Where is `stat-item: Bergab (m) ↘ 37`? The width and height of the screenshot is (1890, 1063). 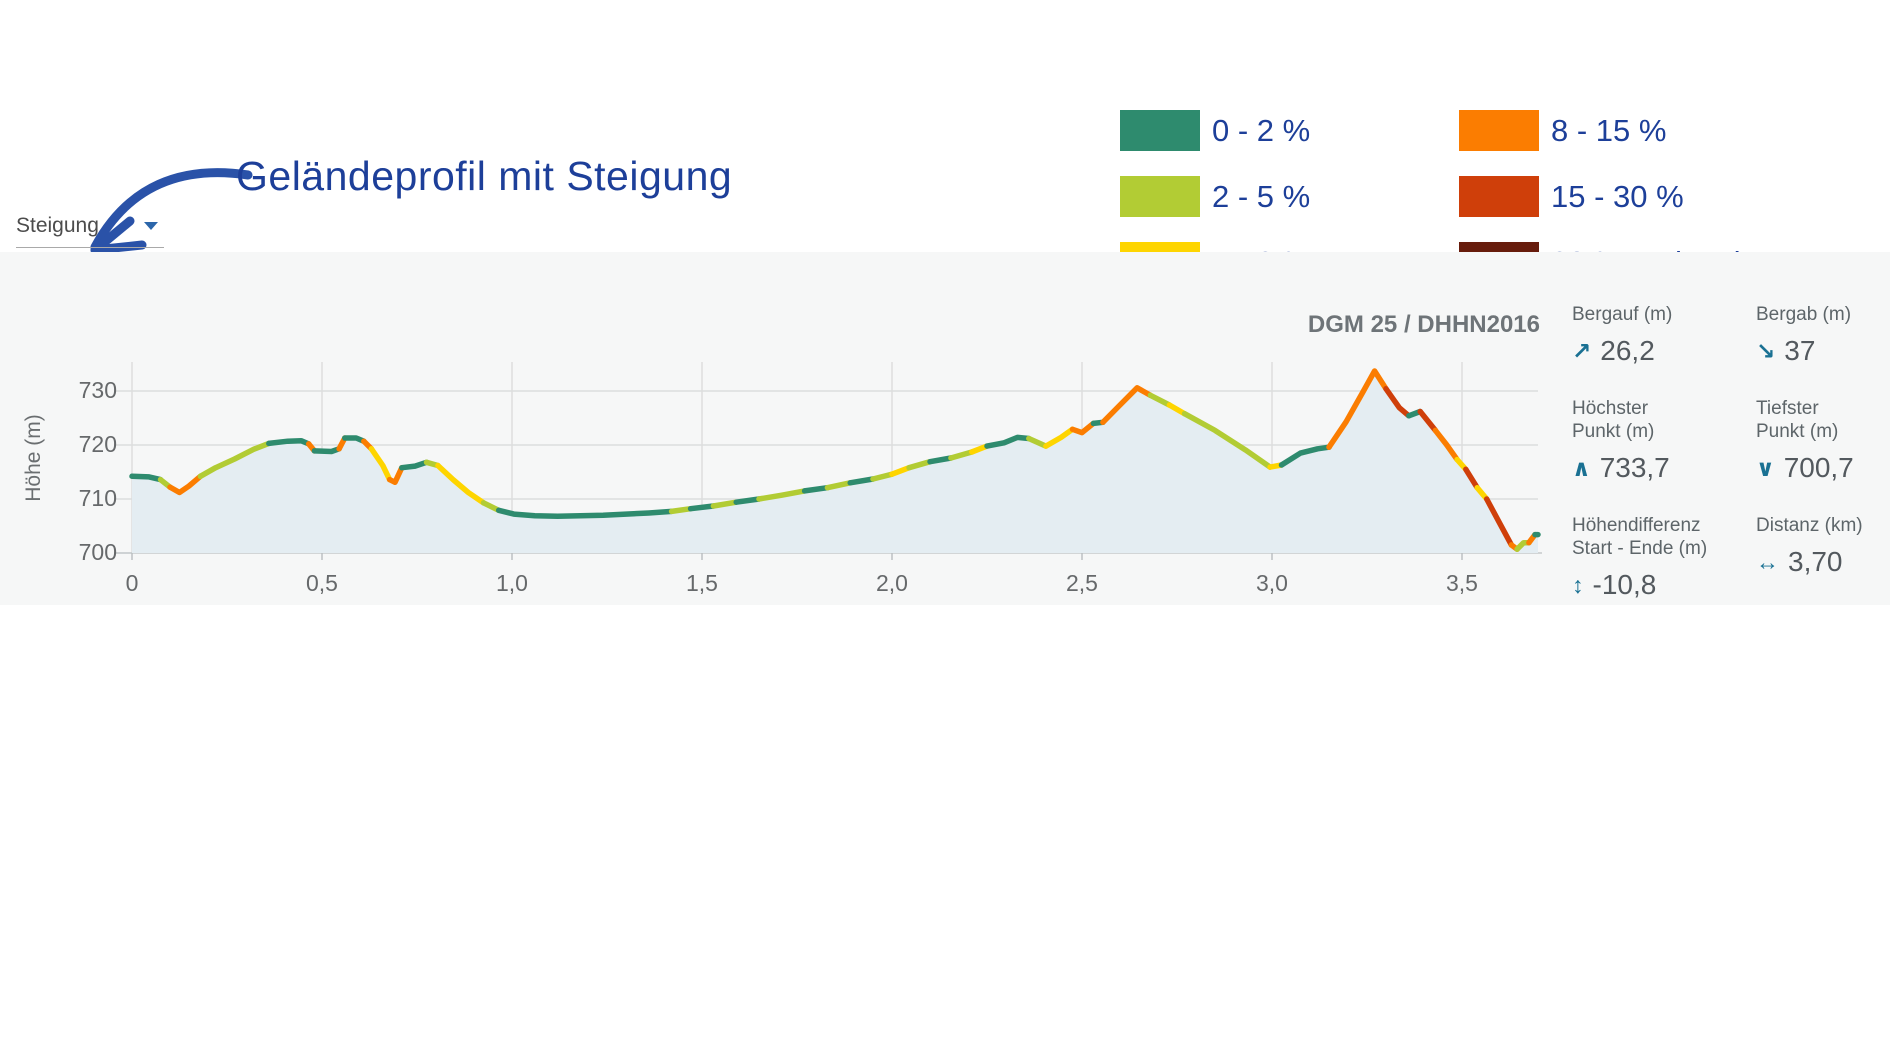
stat-item: Bergab (m) ↘ 37 is located at coordinates (1823, 335).